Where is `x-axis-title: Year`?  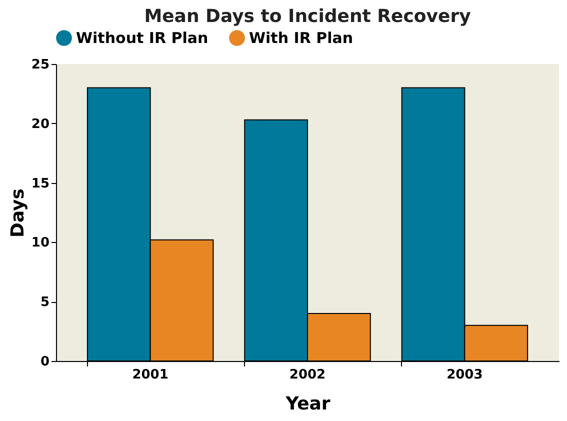 x-axis-title: Year is located at coordinates (307, 404).